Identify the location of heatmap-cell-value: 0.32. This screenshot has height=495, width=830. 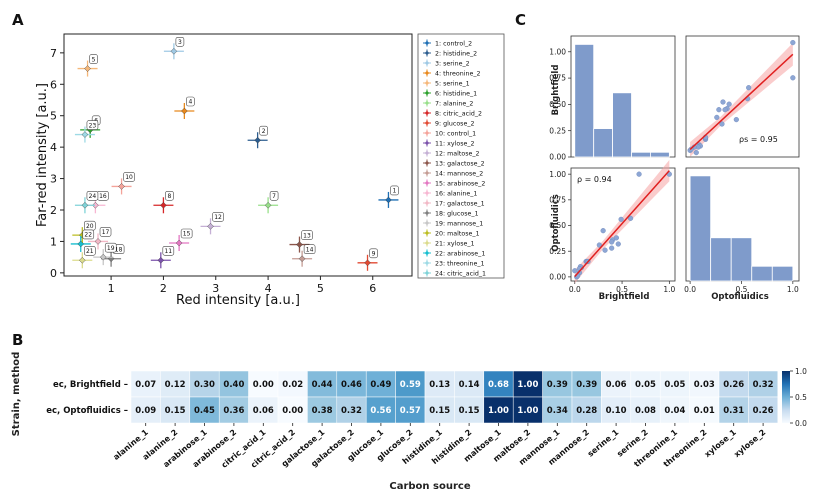
(763, 385).